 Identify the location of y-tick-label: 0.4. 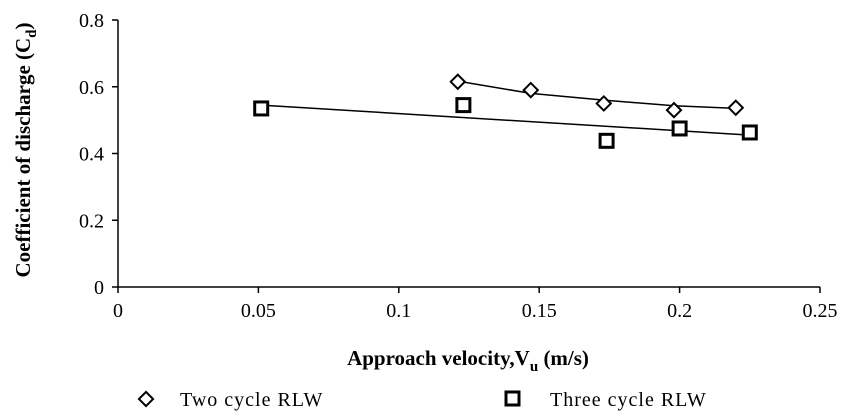
(91, 155).